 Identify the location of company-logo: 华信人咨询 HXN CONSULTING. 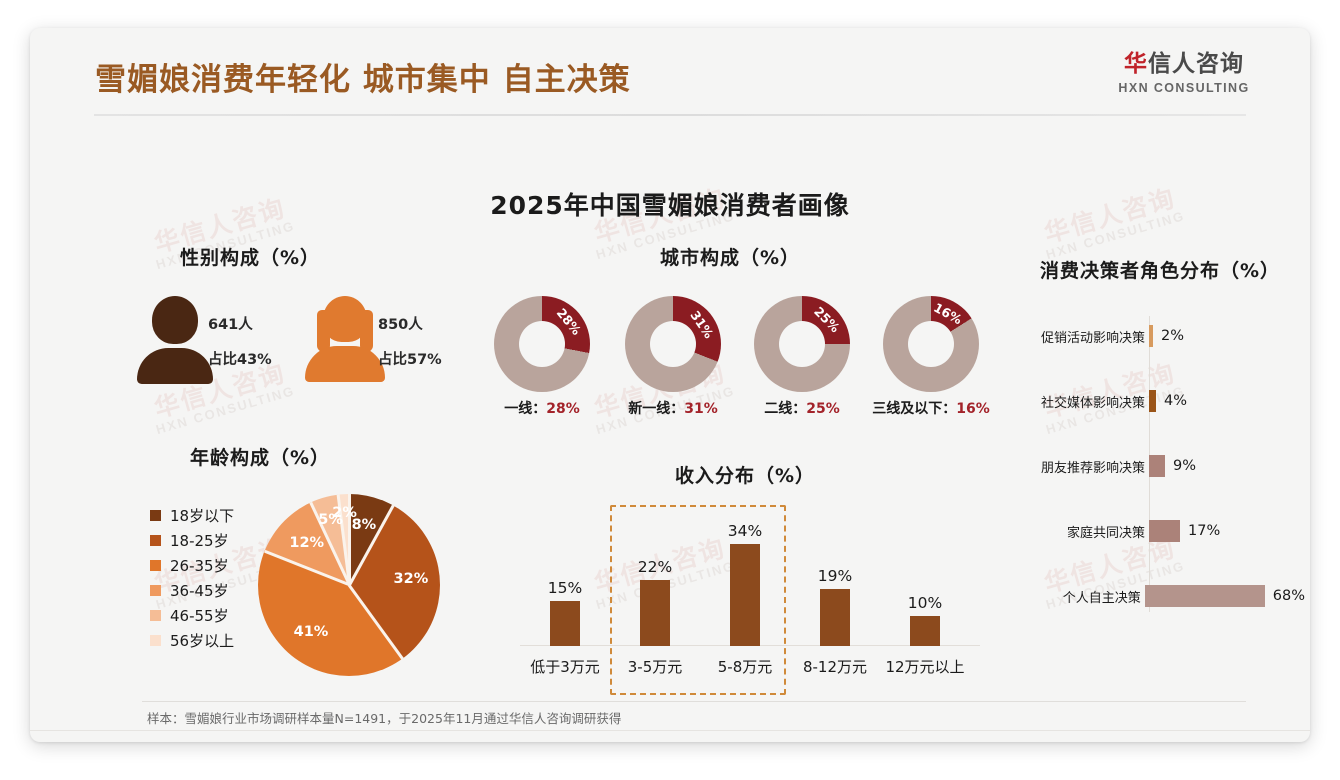
(1184, 69).